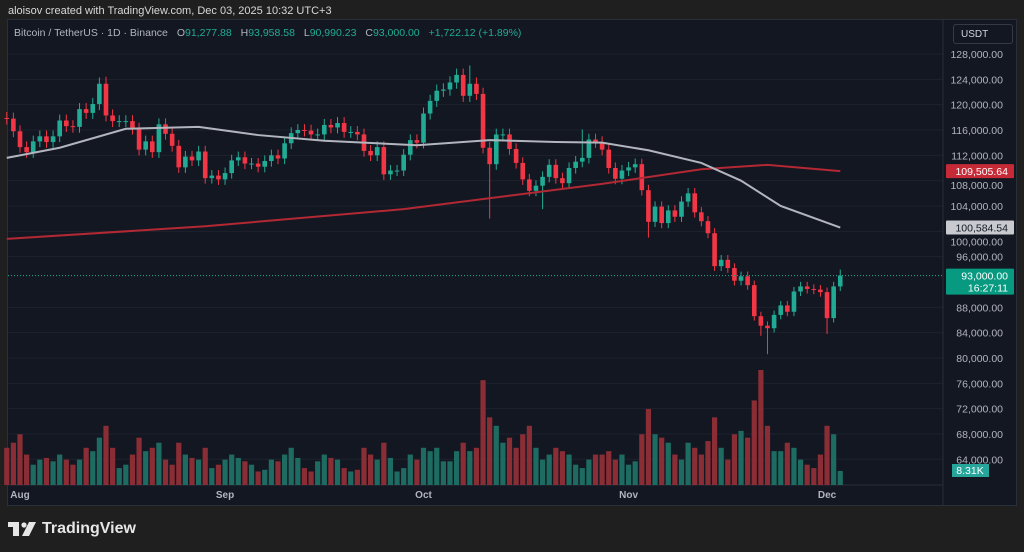  What do you see at coordinates (333, 33) in the screenshot?
I see `low-value: 90,990.23` at bounding box center [333, 33].